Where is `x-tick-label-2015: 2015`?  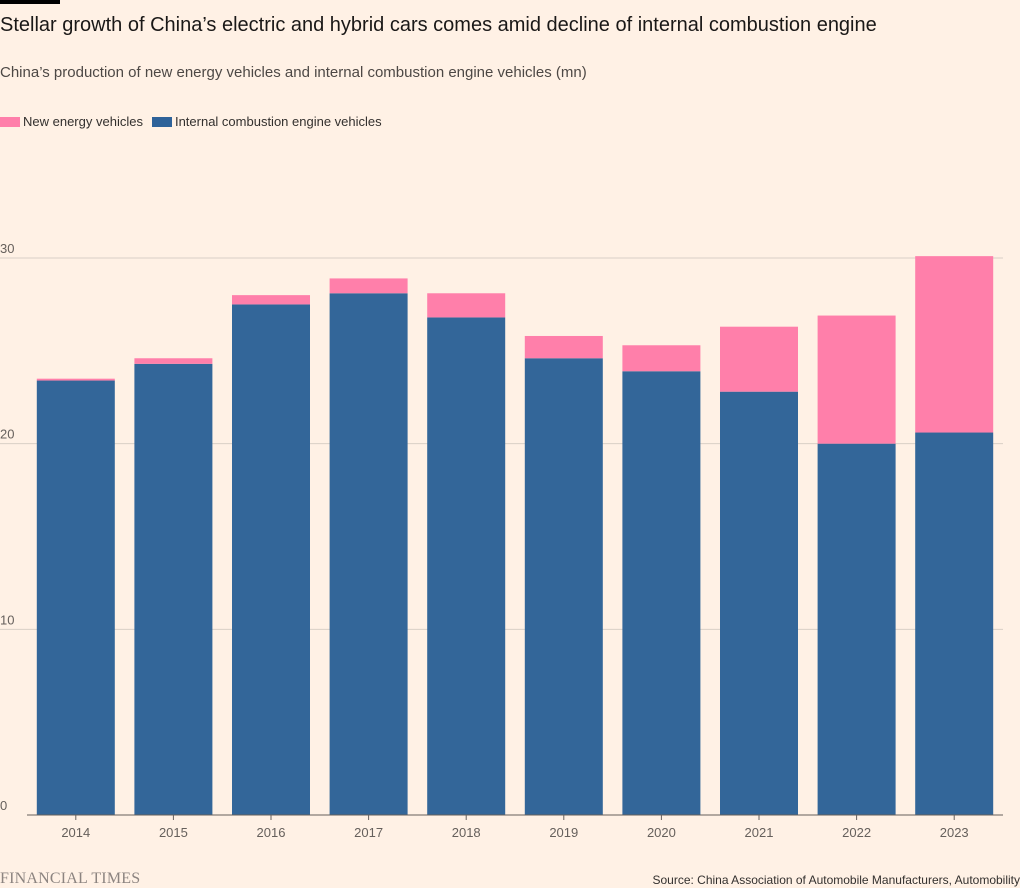 x-tick-label-2015: 2015 is located at coordinates (173, 832).